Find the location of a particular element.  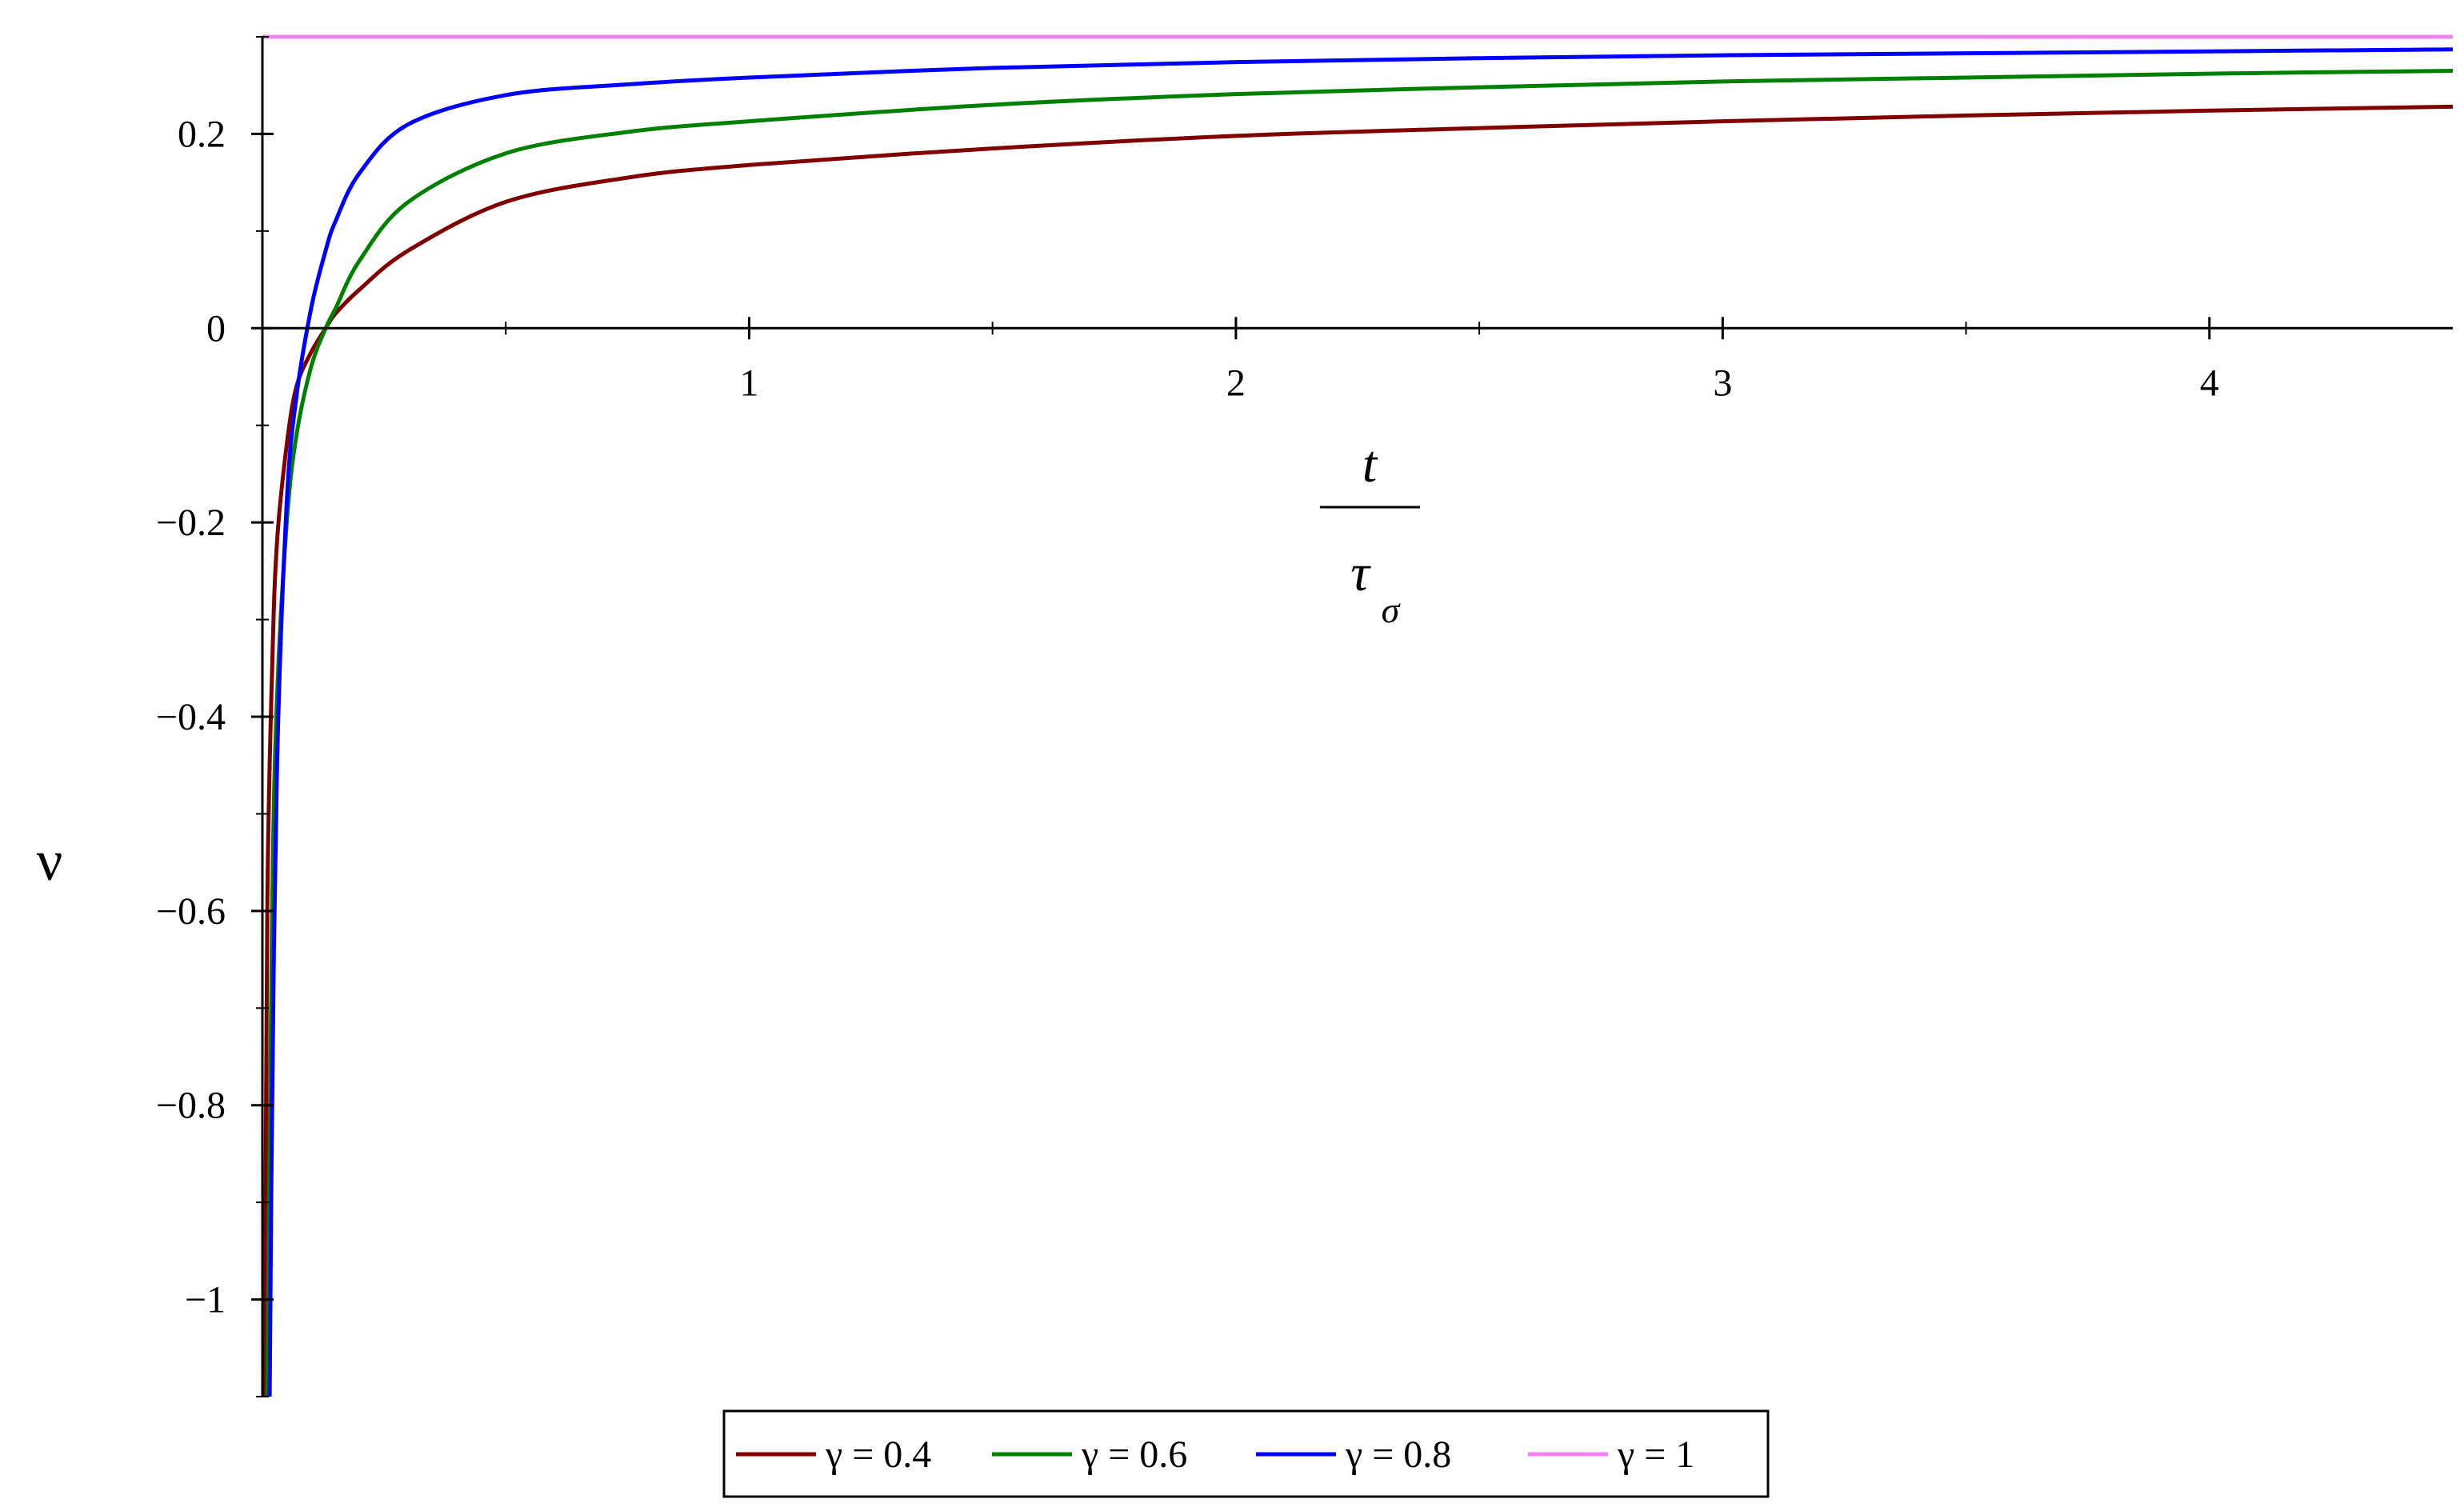

legend-label: γ = 0.4 is located at coordinates (878, 1454).